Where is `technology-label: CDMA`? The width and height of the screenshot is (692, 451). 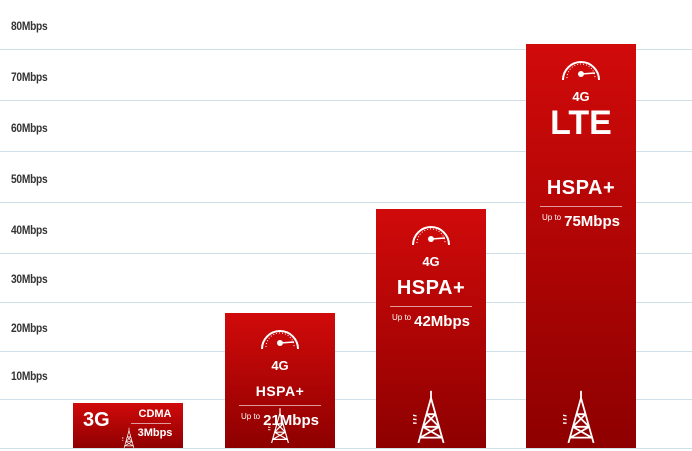 technology-label: CDMA is located at coordinates (155, 414).